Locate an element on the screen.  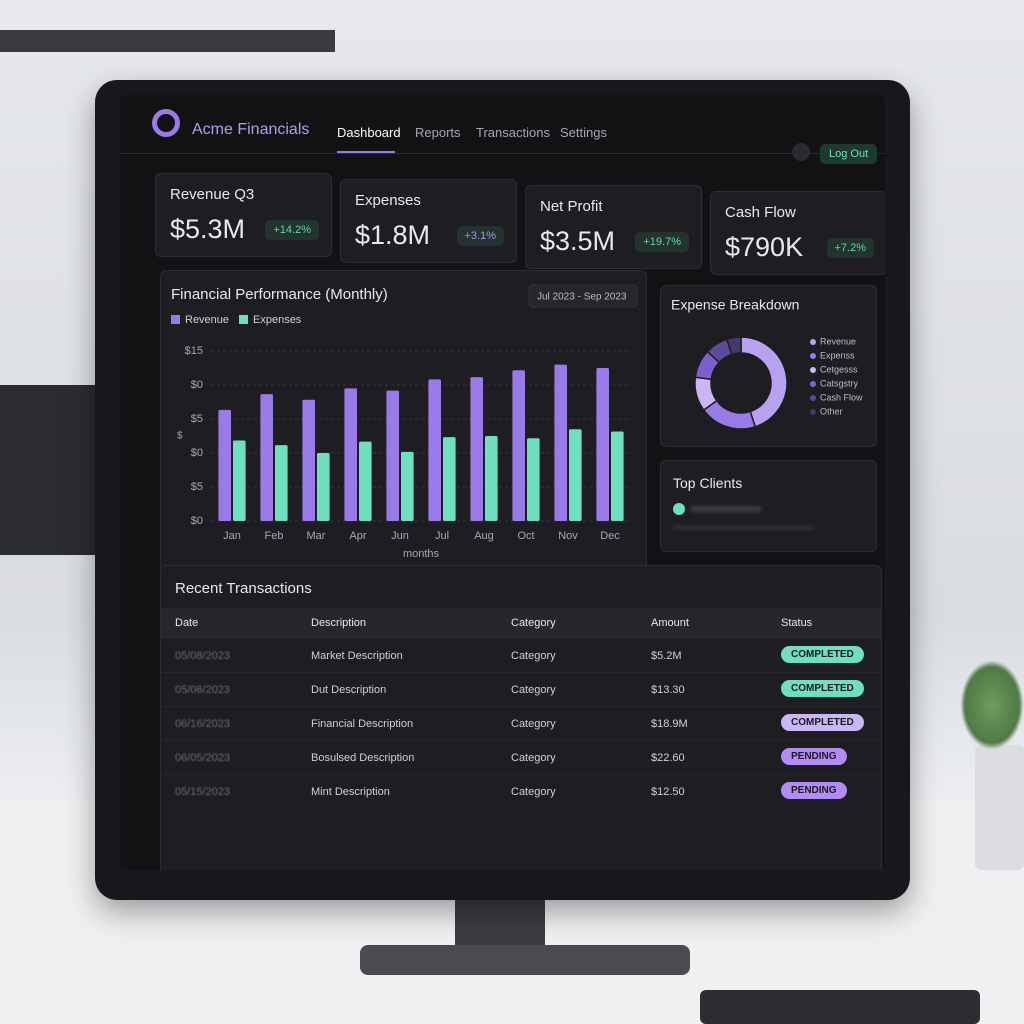
top-clients-panel: Top Clients is located at coordinates (768, 506).